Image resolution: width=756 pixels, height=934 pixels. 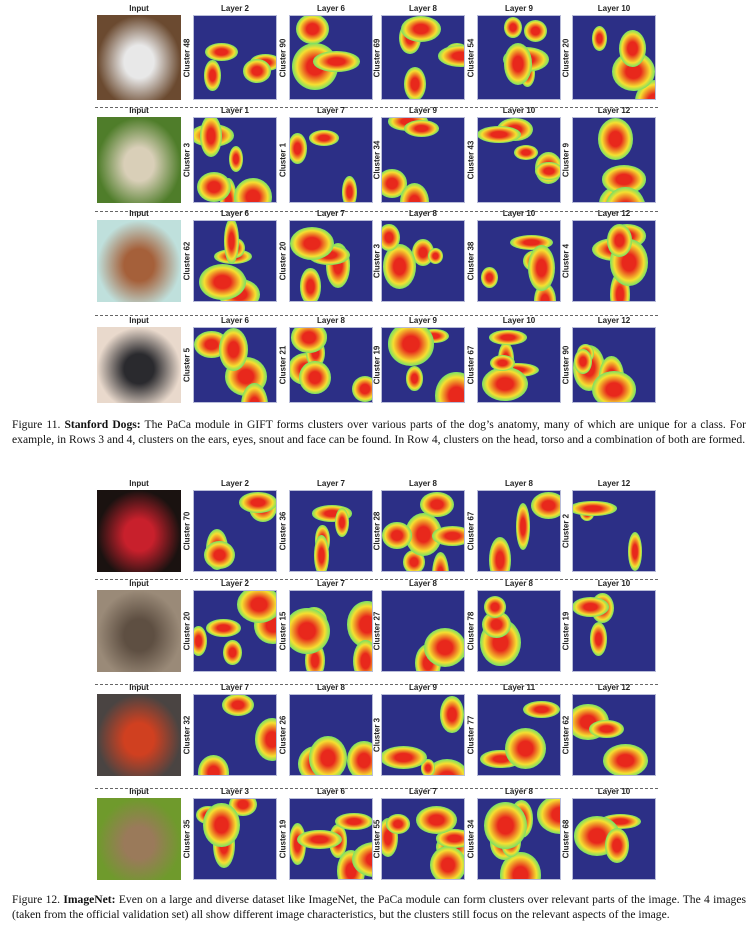 I want to click on caption-label: Figure 11., so click(x=36, y=424).